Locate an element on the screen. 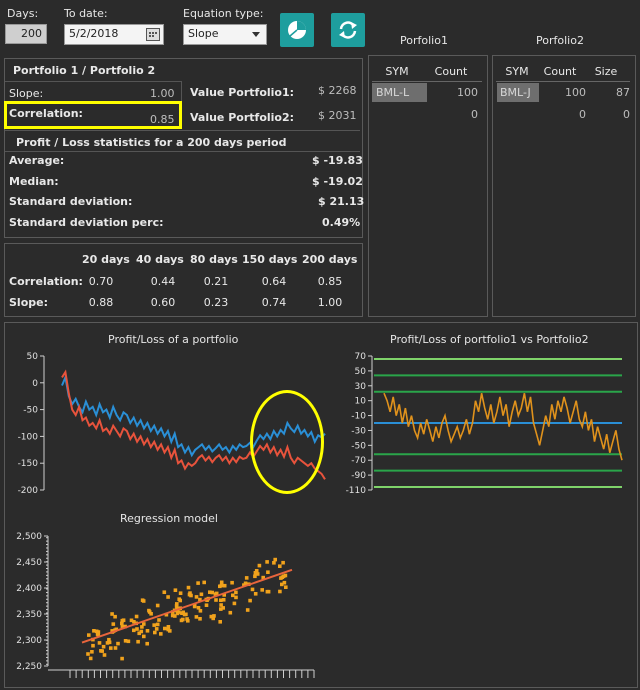  period-cell: 0.60 is located at coordinates (163, 302).